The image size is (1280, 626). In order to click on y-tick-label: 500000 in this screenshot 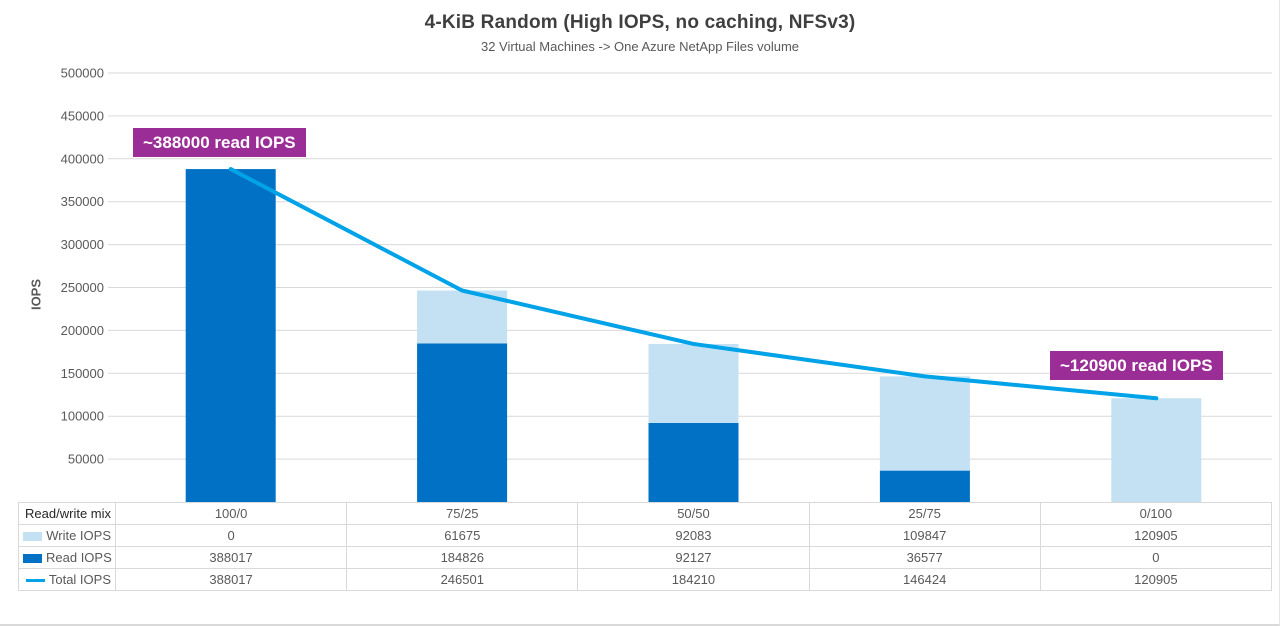, I will do `click(82, 73)`.